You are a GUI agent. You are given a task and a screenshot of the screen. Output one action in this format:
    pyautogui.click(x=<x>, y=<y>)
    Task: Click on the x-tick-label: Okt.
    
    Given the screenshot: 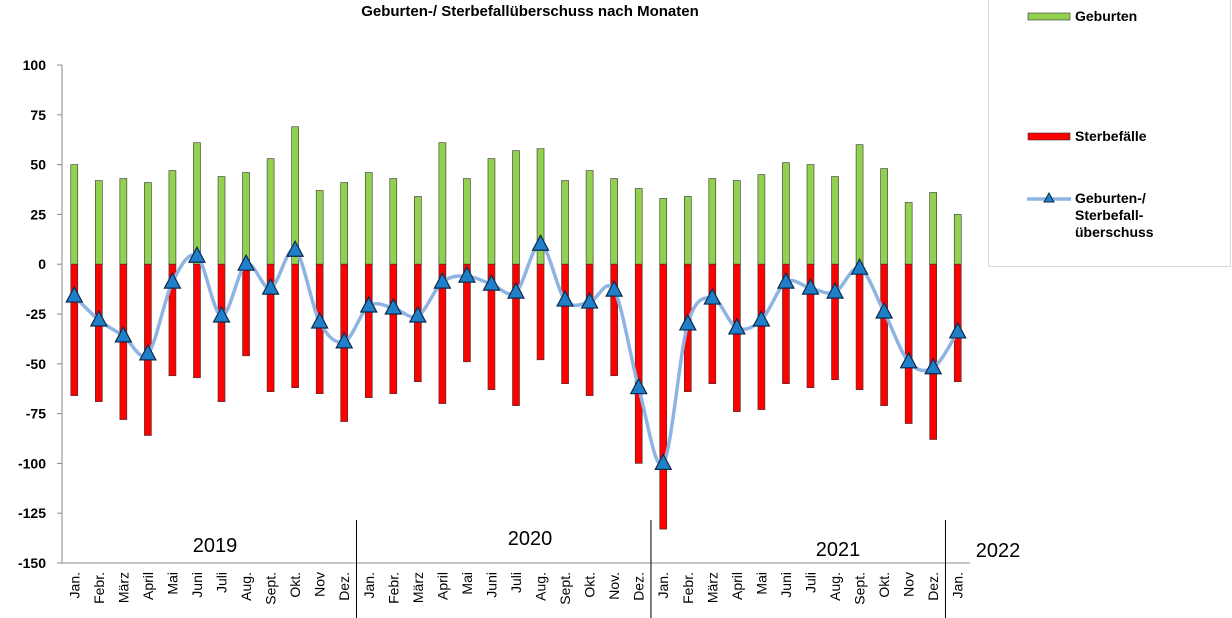 What is the action you would take?
    pyautogui.click(x=590, y=585)
    